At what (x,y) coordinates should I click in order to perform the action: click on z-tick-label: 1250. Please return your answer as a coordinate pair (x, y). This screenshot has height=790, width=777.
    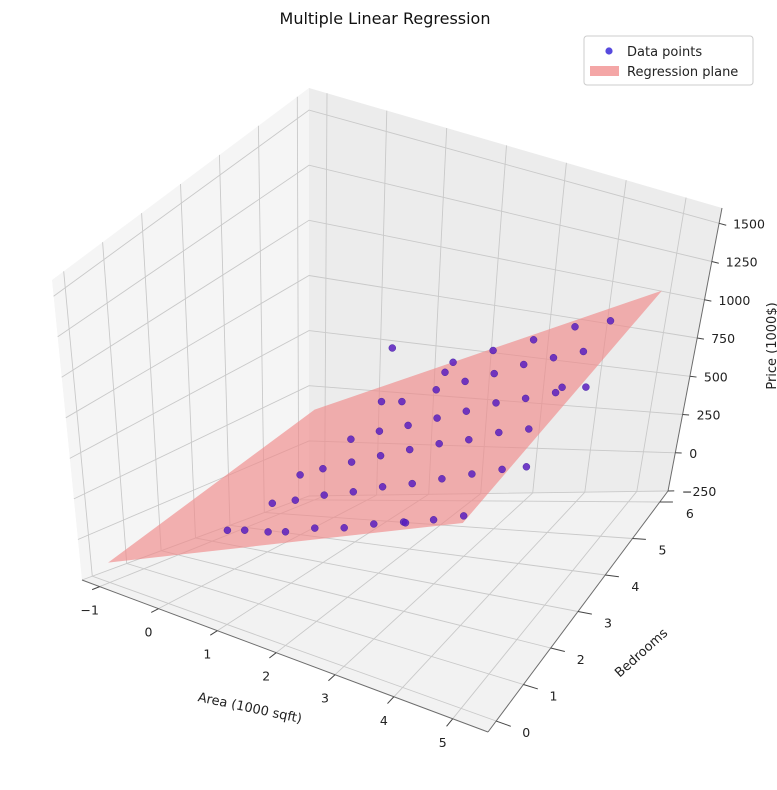
    Looking at the image, I should click on (742, 262).